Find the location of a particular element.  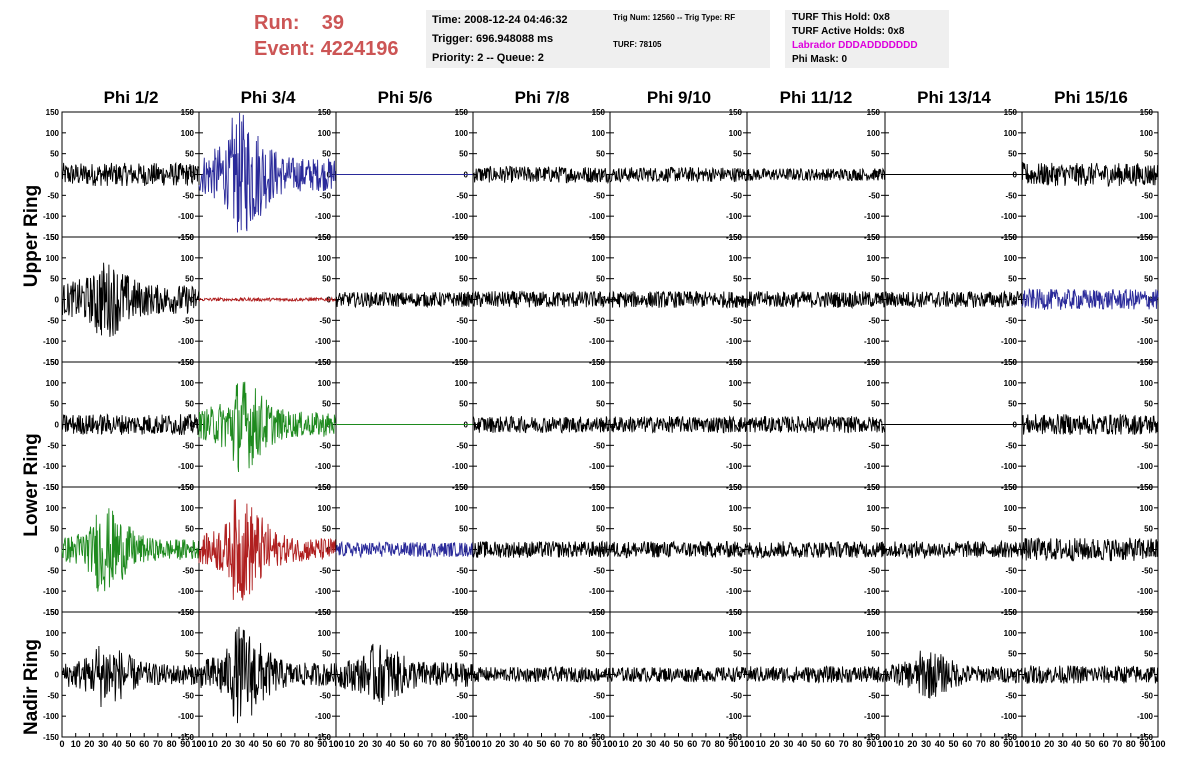

phi-label: Phi 13/14 is located at coordinates (954, 97).